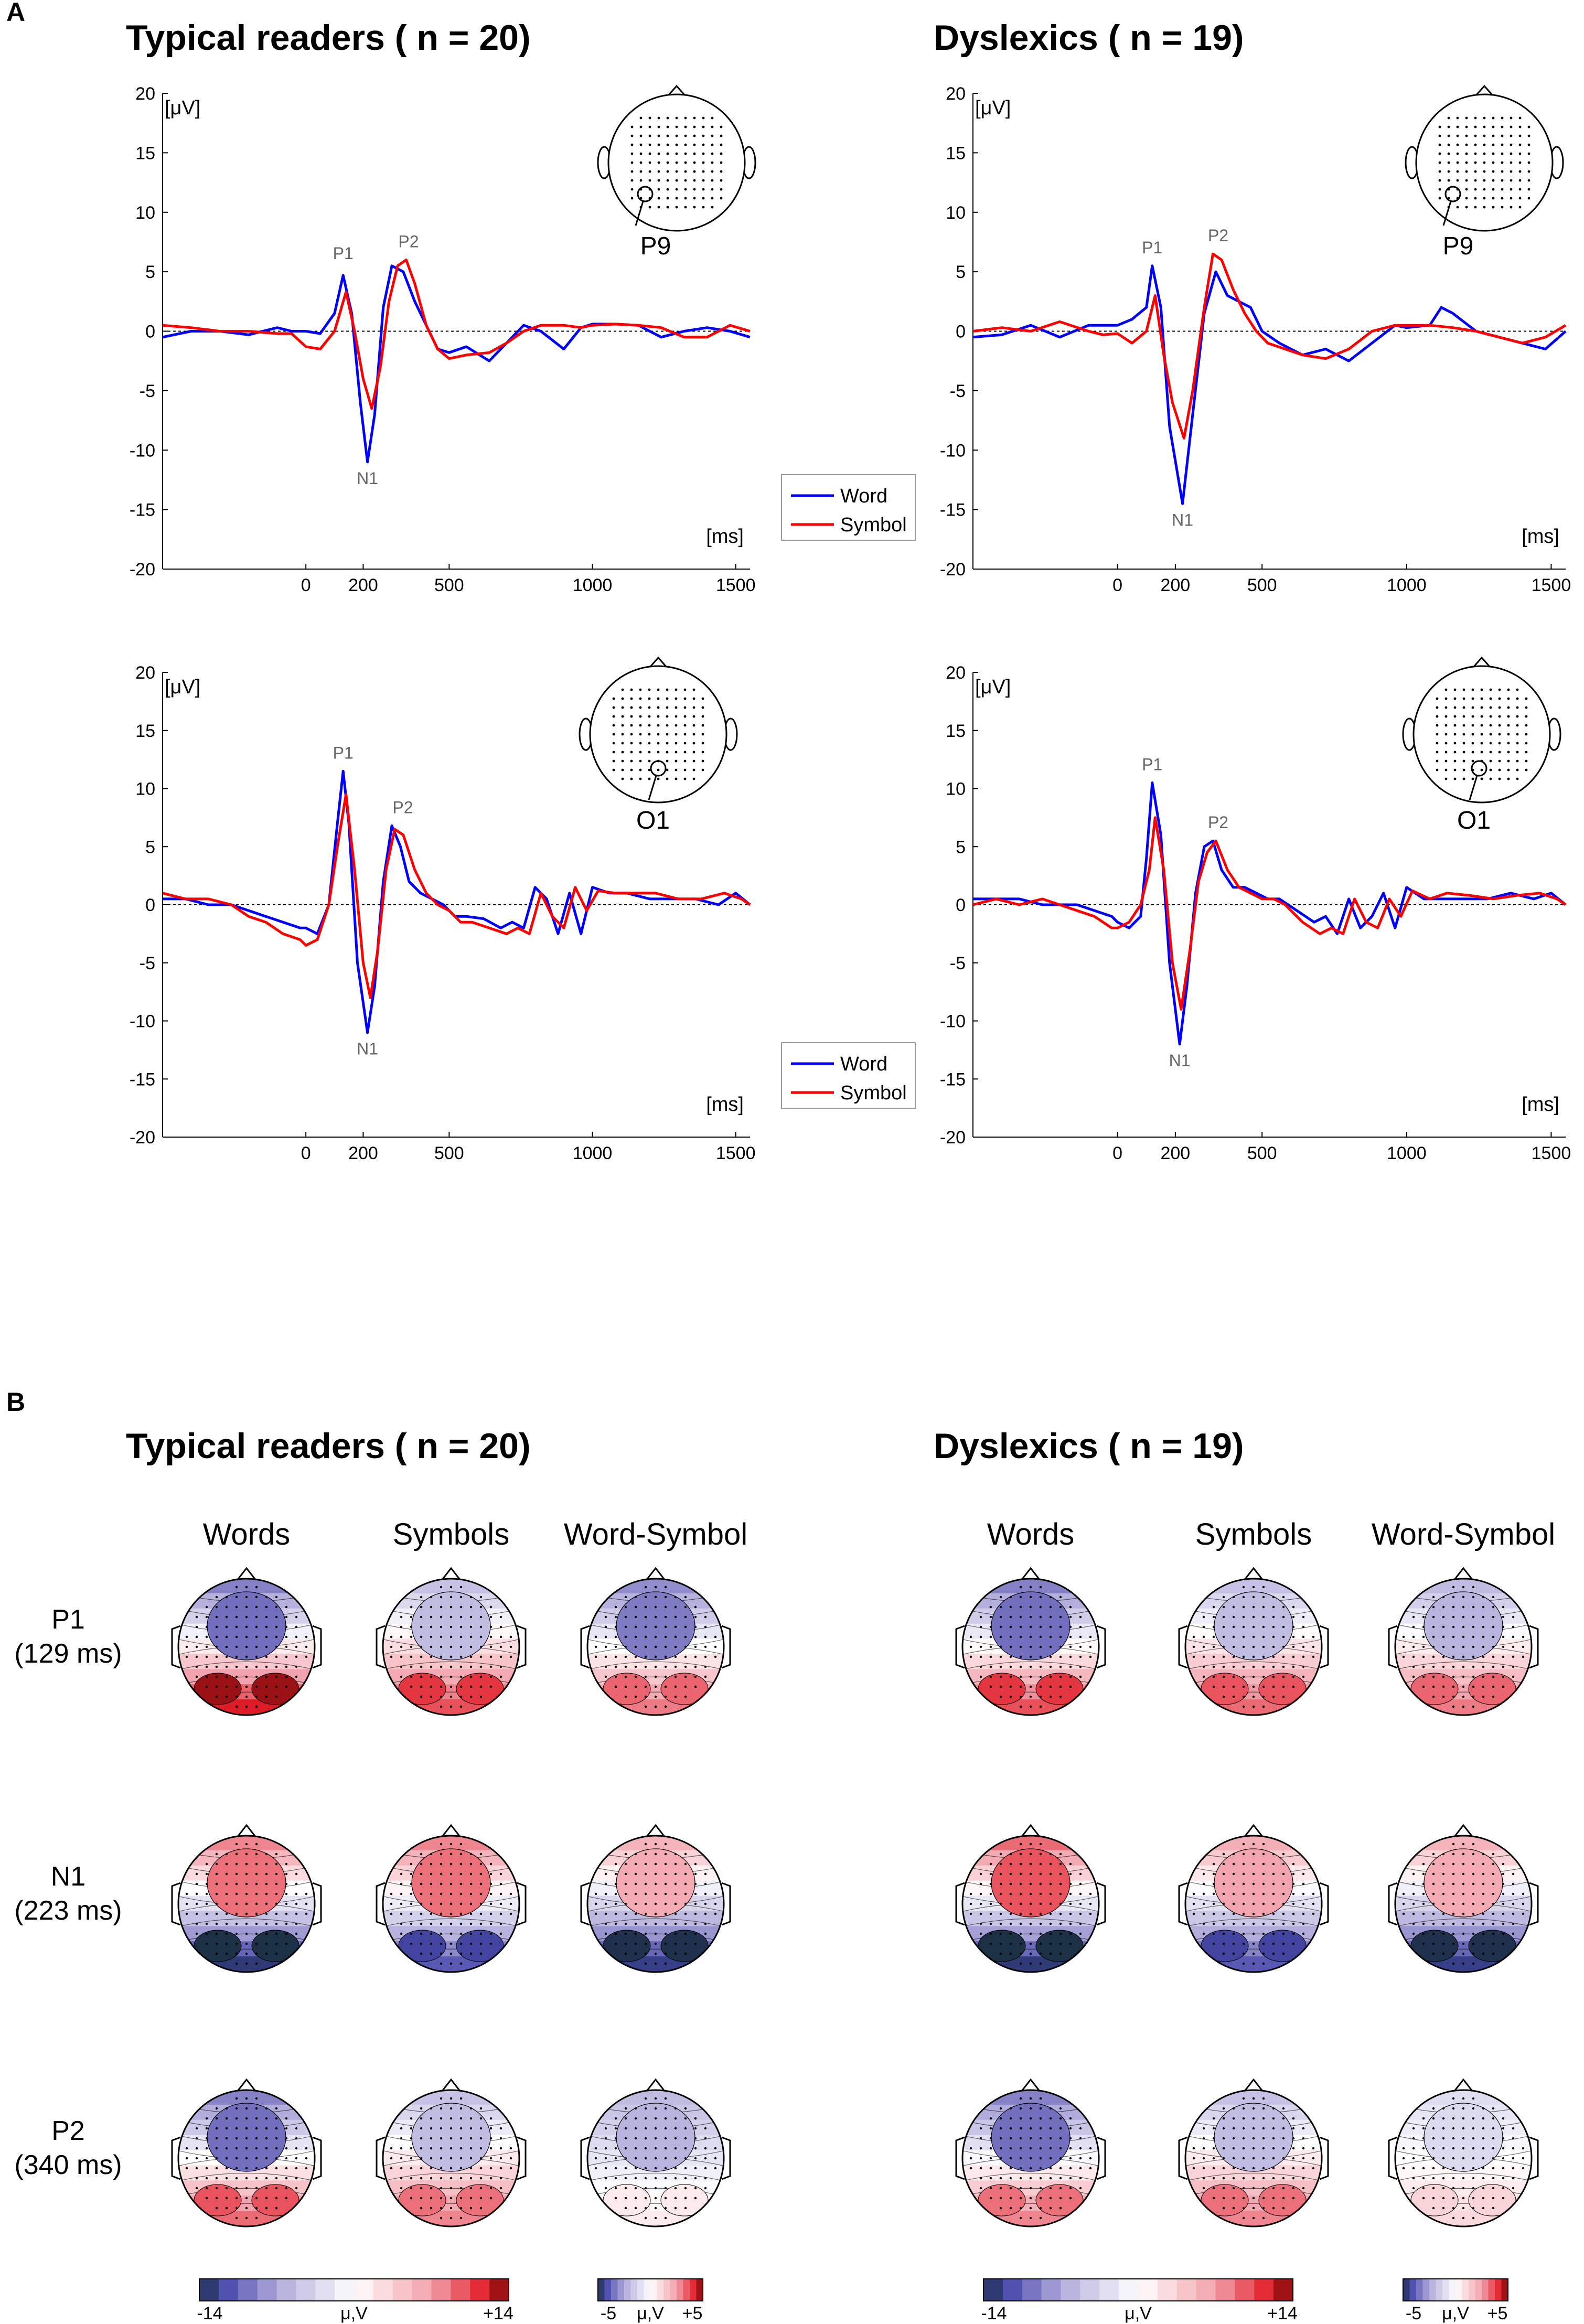  Describe the element at coordinates (150, 905) in the screenshot. I see `y-tick-label: 0` at that location.